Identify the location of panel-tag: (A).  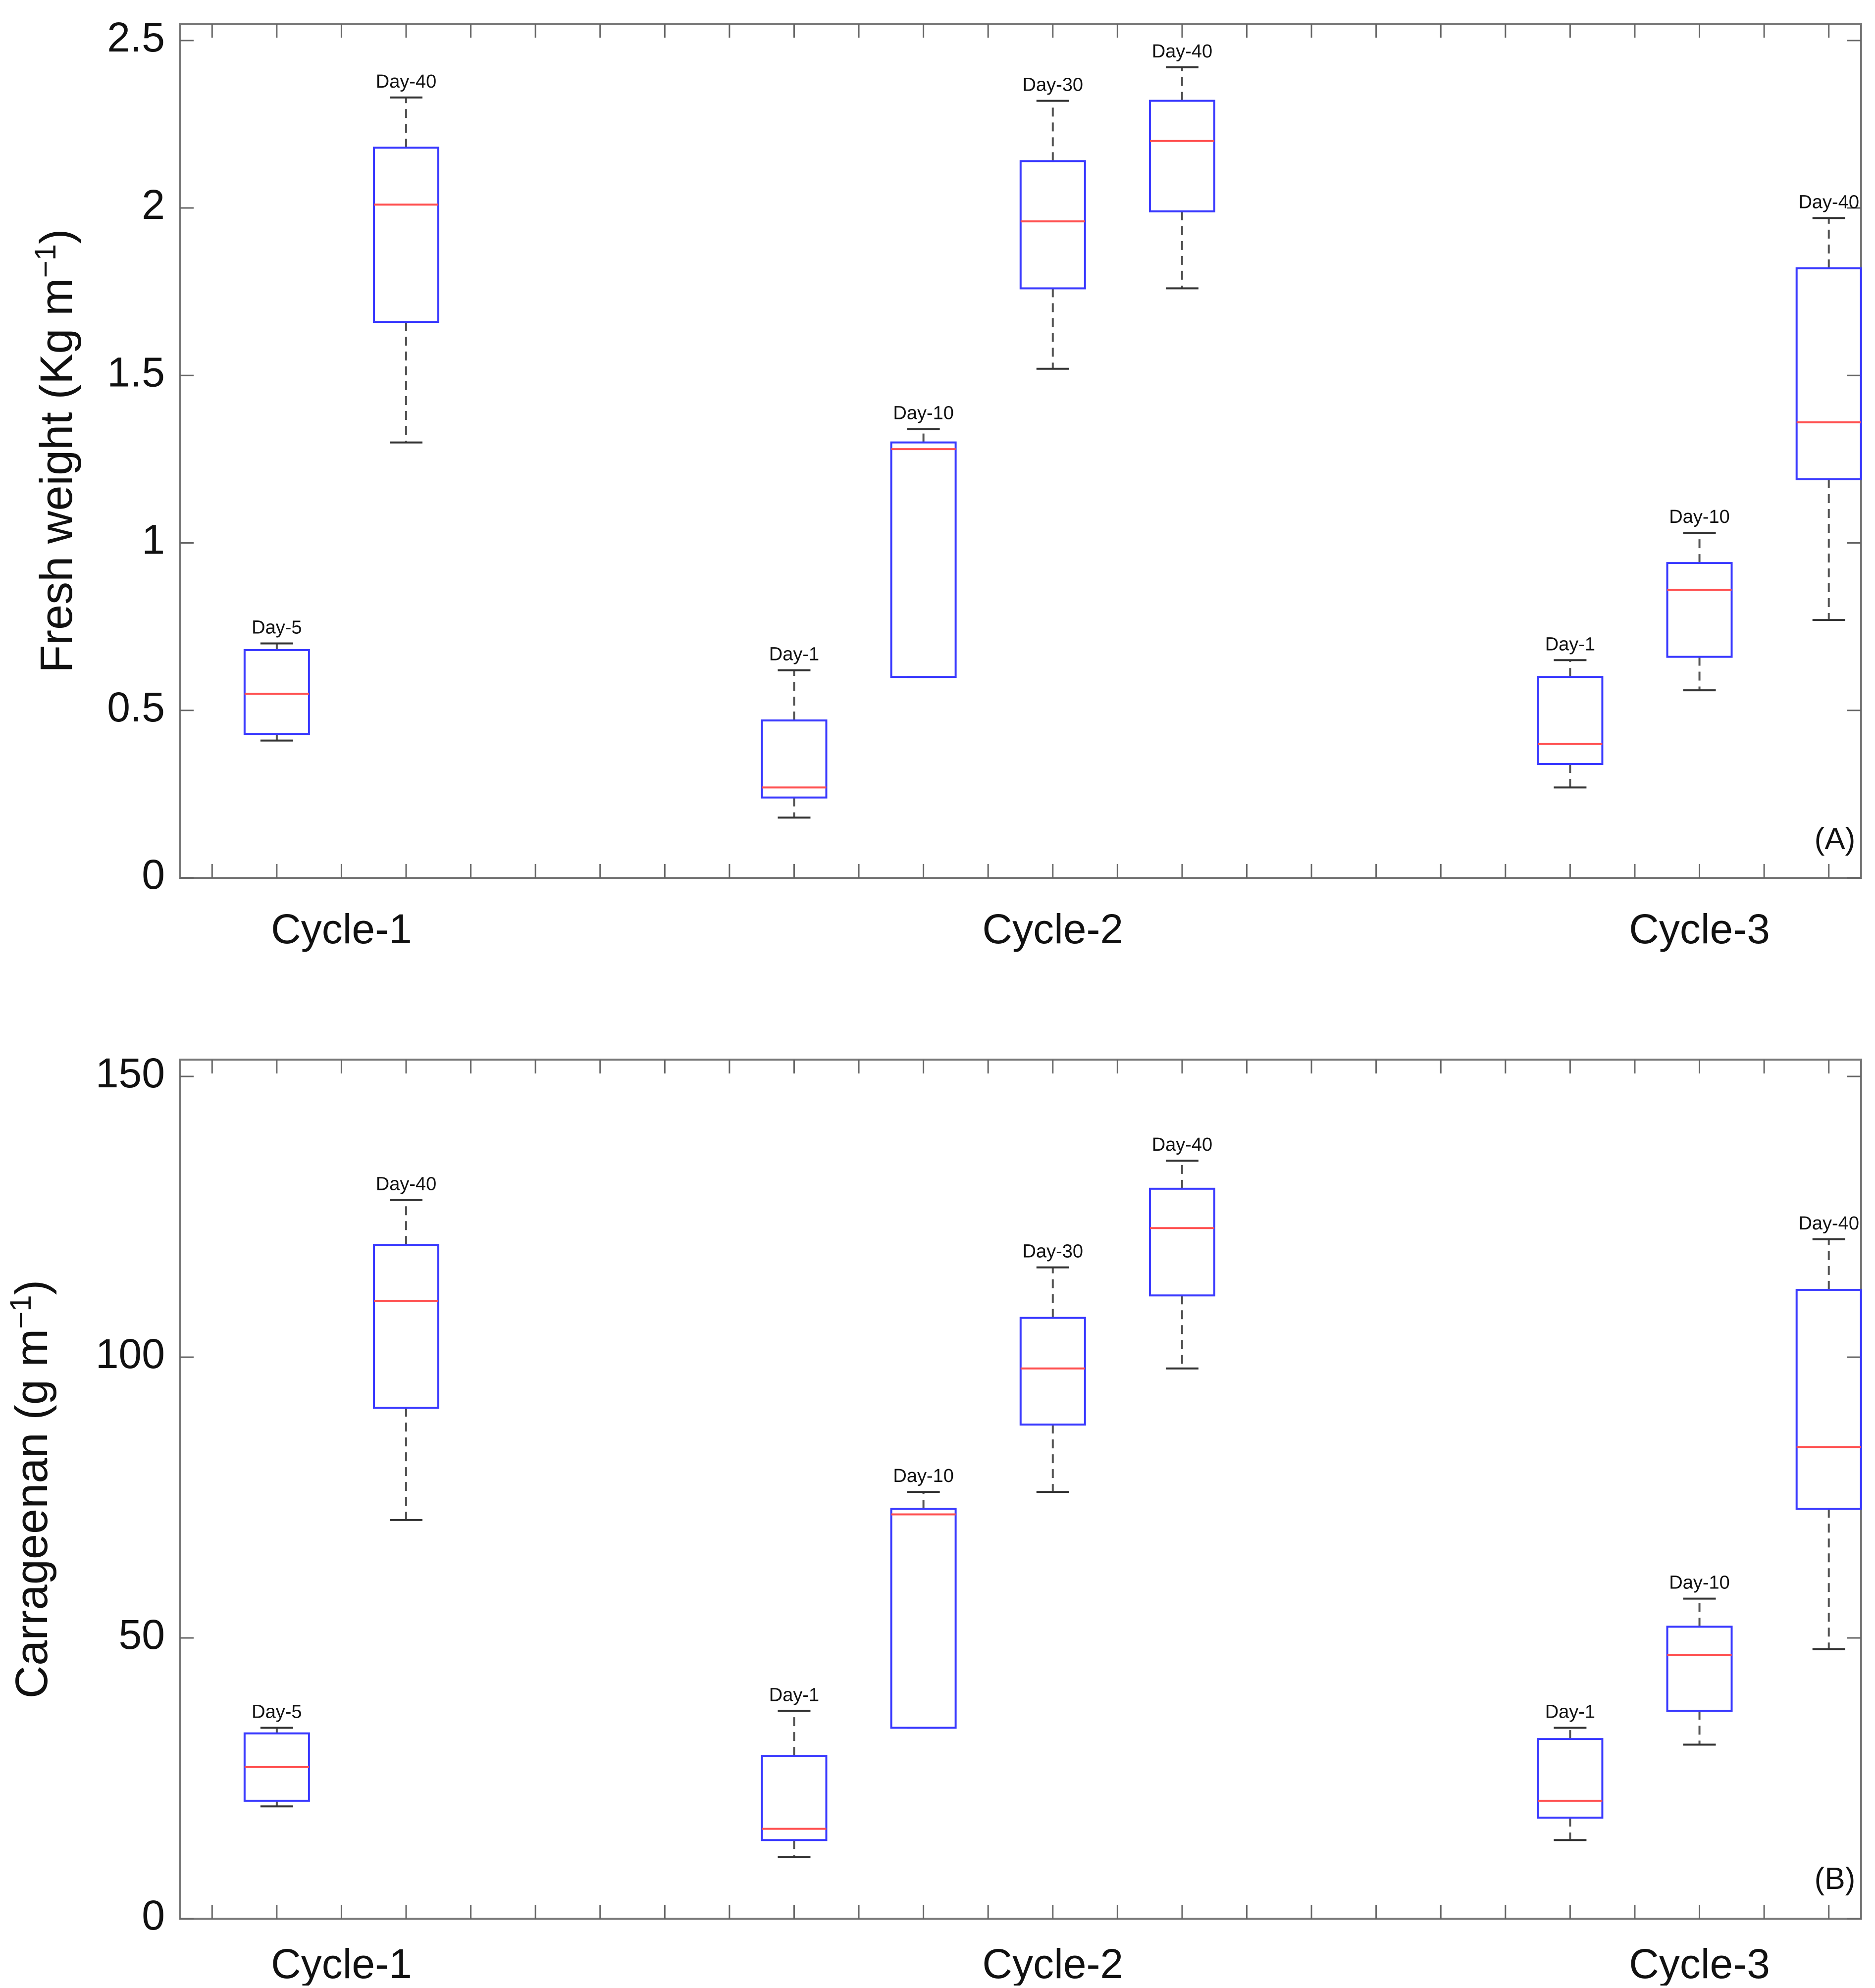
(1836, 839).